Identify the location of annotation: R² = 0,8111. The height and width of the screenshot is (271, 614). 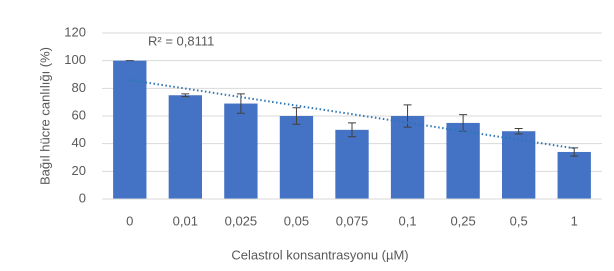
(181, 40).